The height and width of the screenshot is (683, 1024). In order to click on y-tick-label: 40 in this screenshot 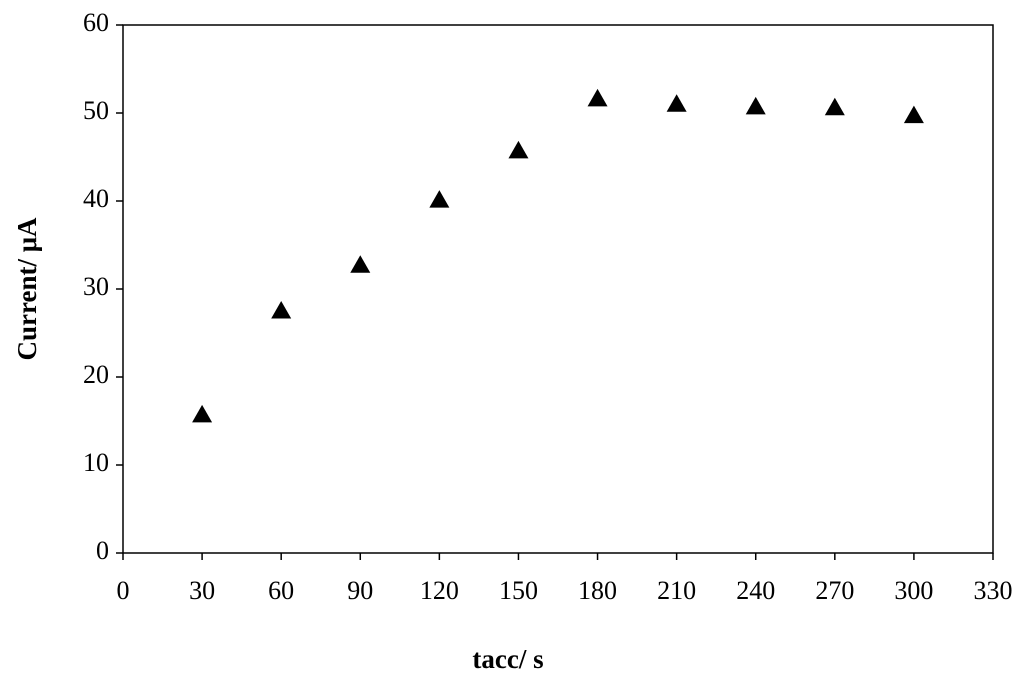, I will do `click(96, 198)`.